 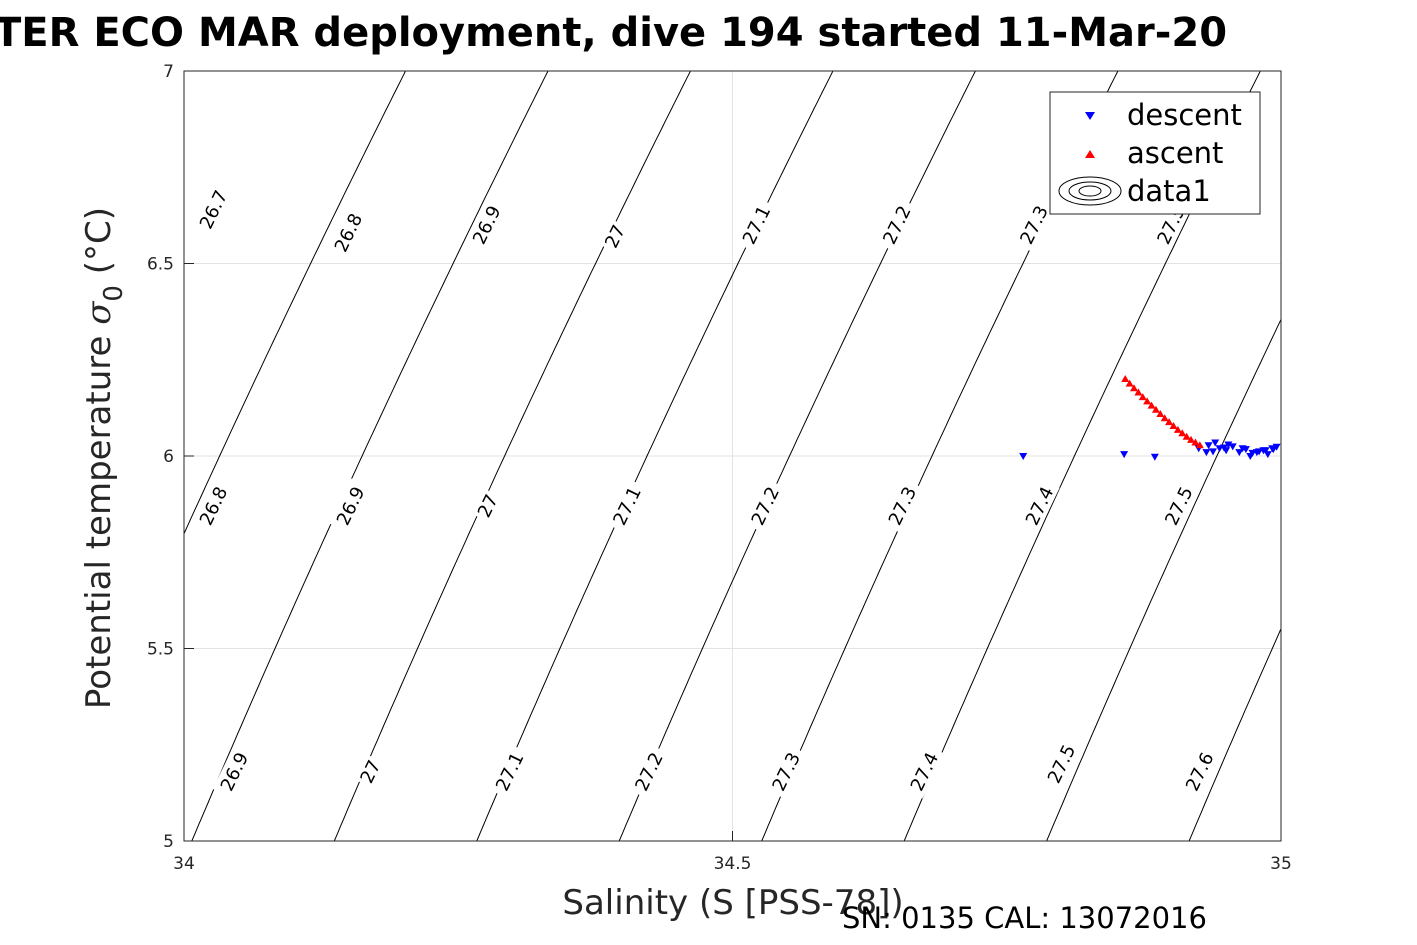 I want to click on legend-ascent-label: ascent, so click(x=1175, y=153).